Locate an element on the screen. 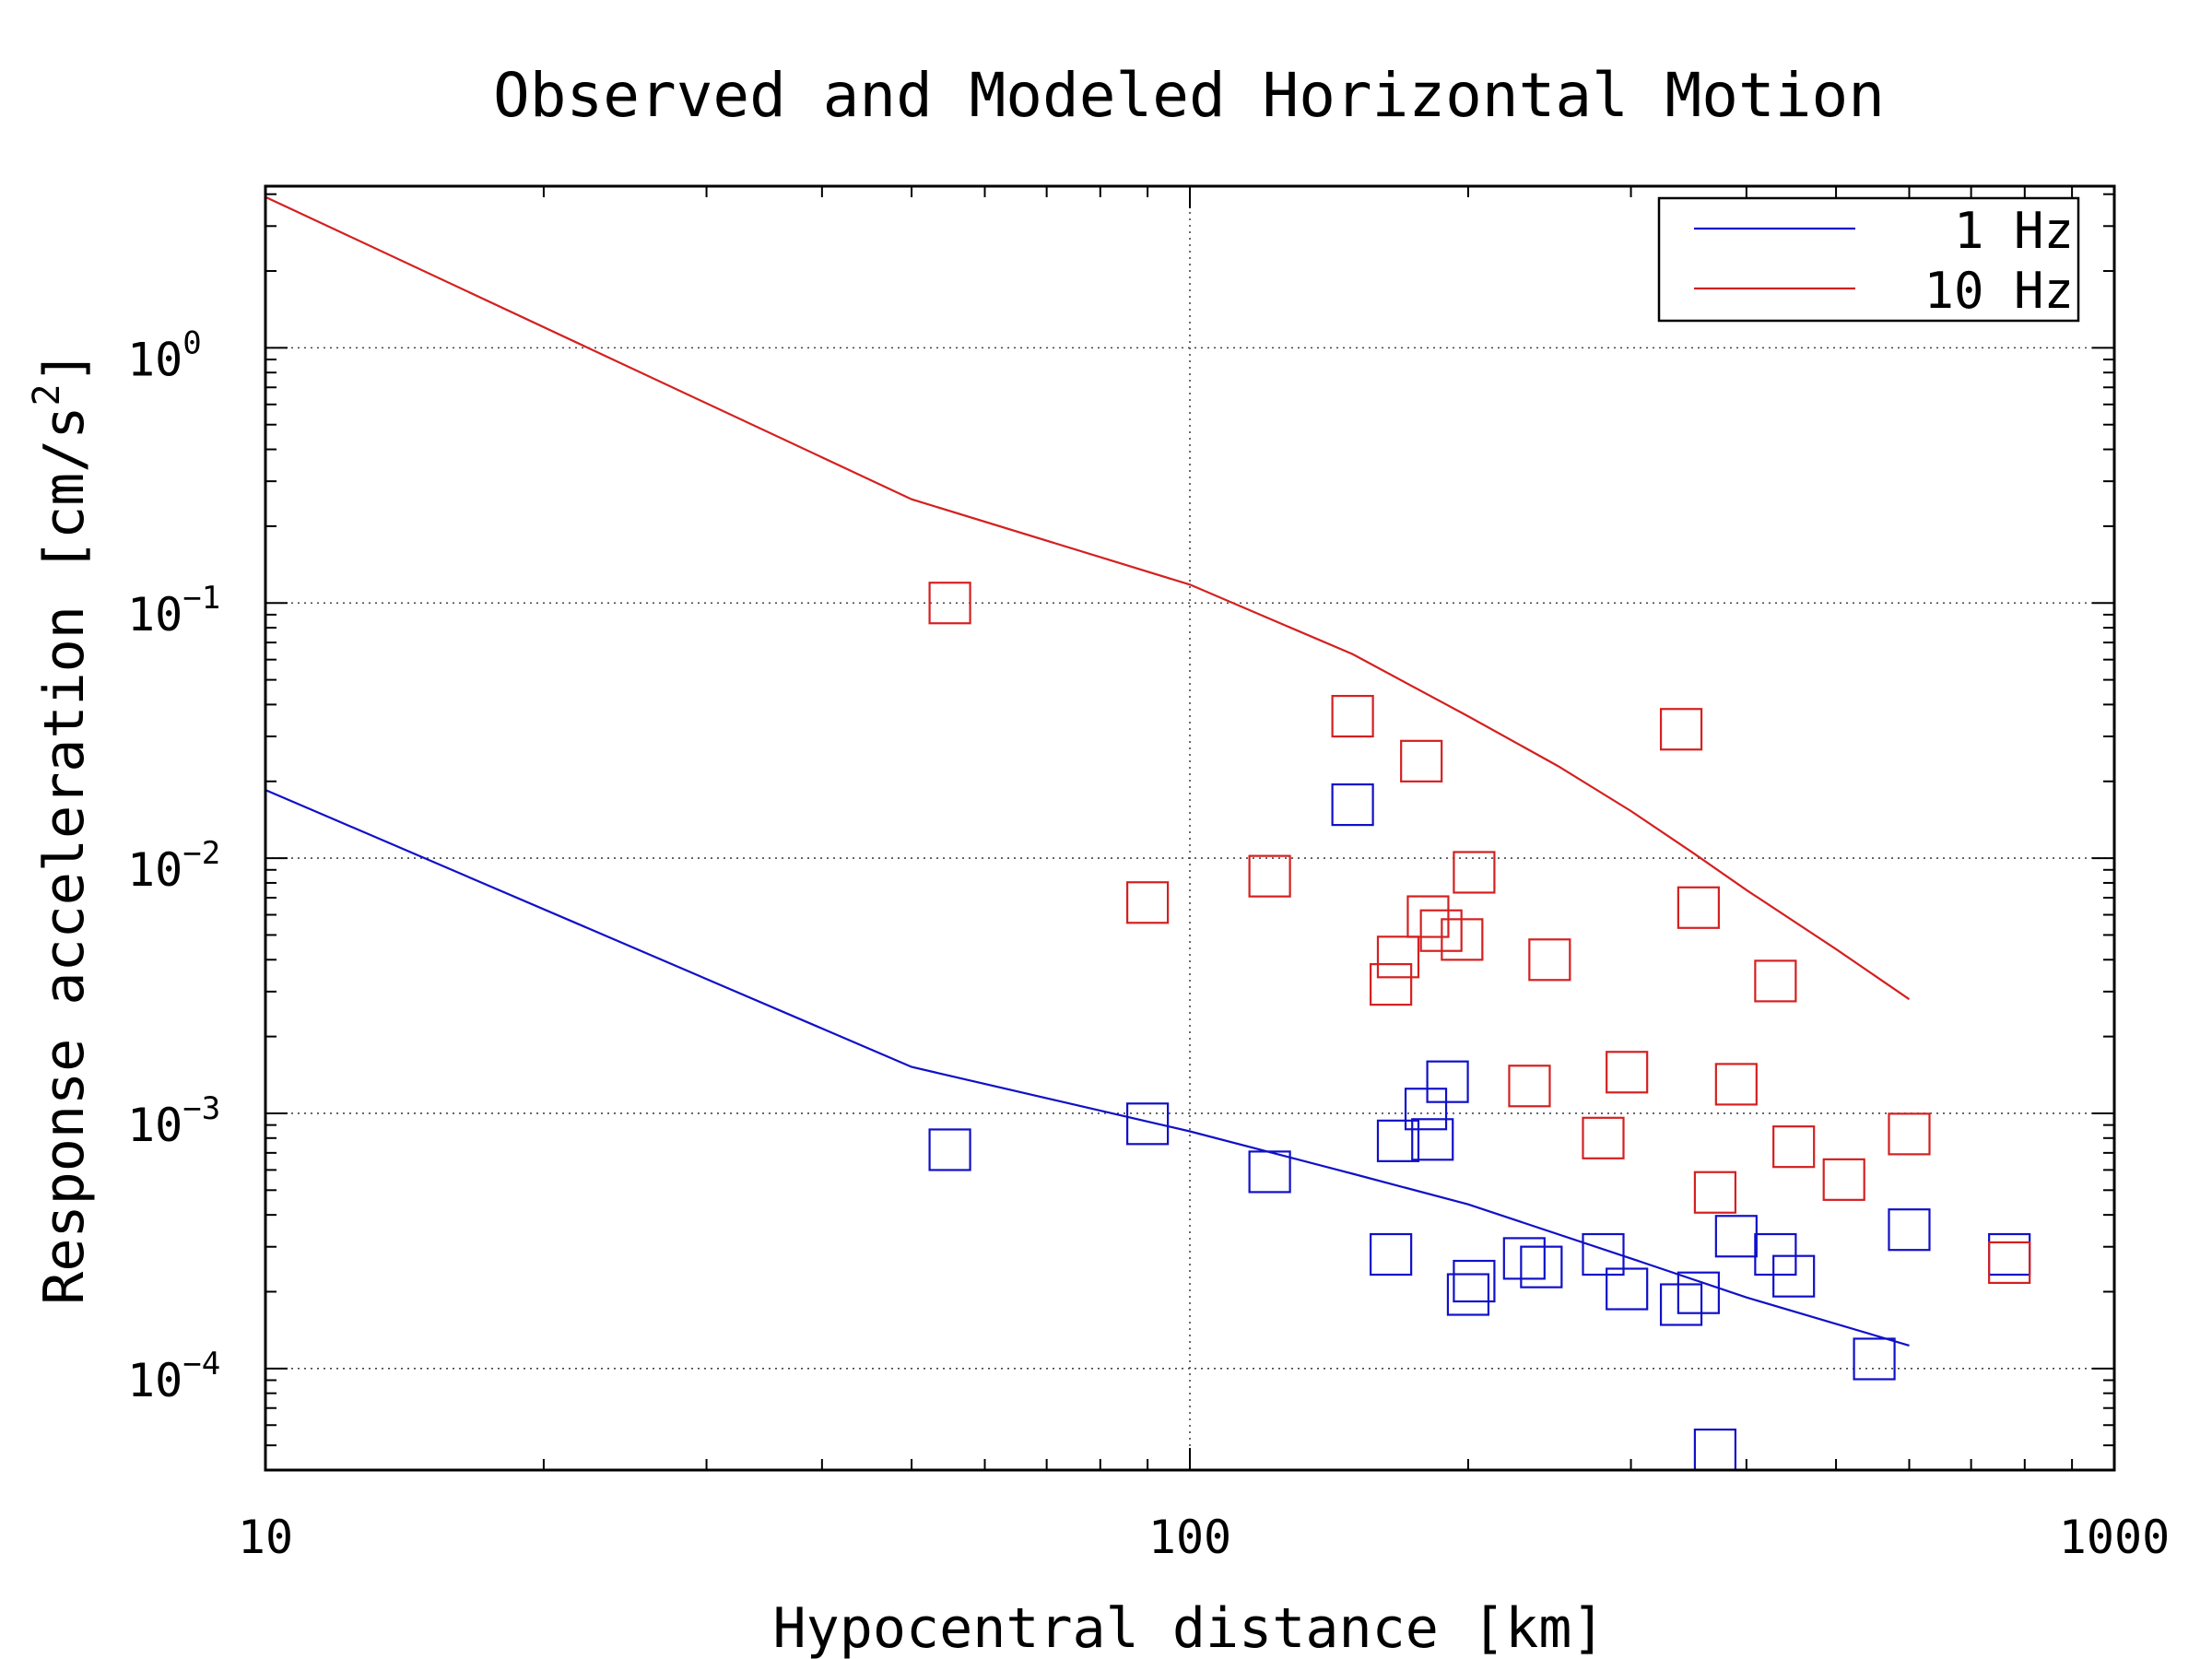 This screenshot has width=2212, height=1659. chart-title: Observed and Modeled Horizontal Motion is located at coordinates (1189, 95).